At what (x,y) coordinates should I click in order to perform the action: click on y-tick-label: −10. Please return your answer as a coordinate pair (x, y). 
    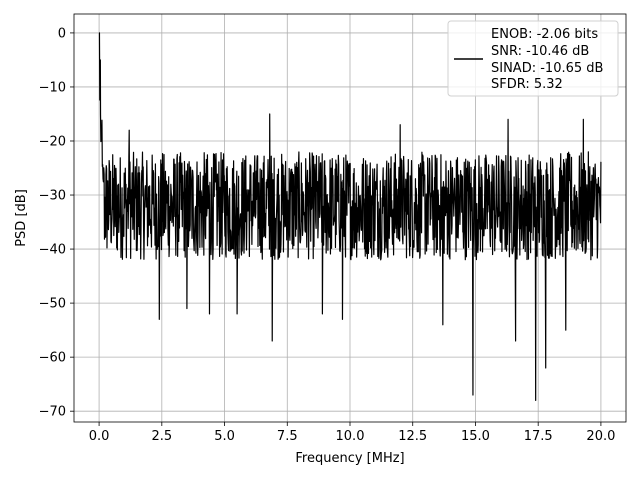
    Looking at the image, I should click on (52, 87).